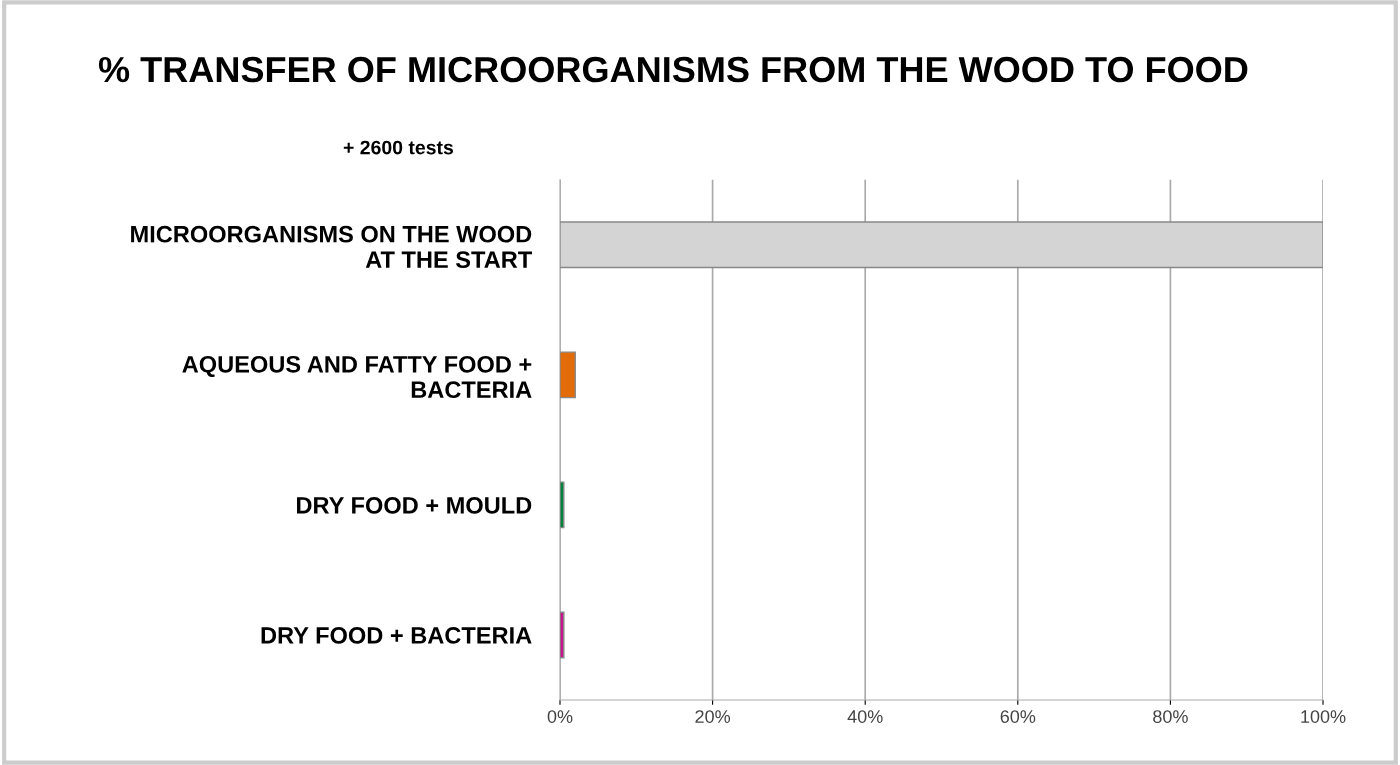 The width and height of the screenshot is (1400, 765). Describe the element at coordinates (1170, 716) in the screenshot. I see `x-tick-label: 80%` at that location.